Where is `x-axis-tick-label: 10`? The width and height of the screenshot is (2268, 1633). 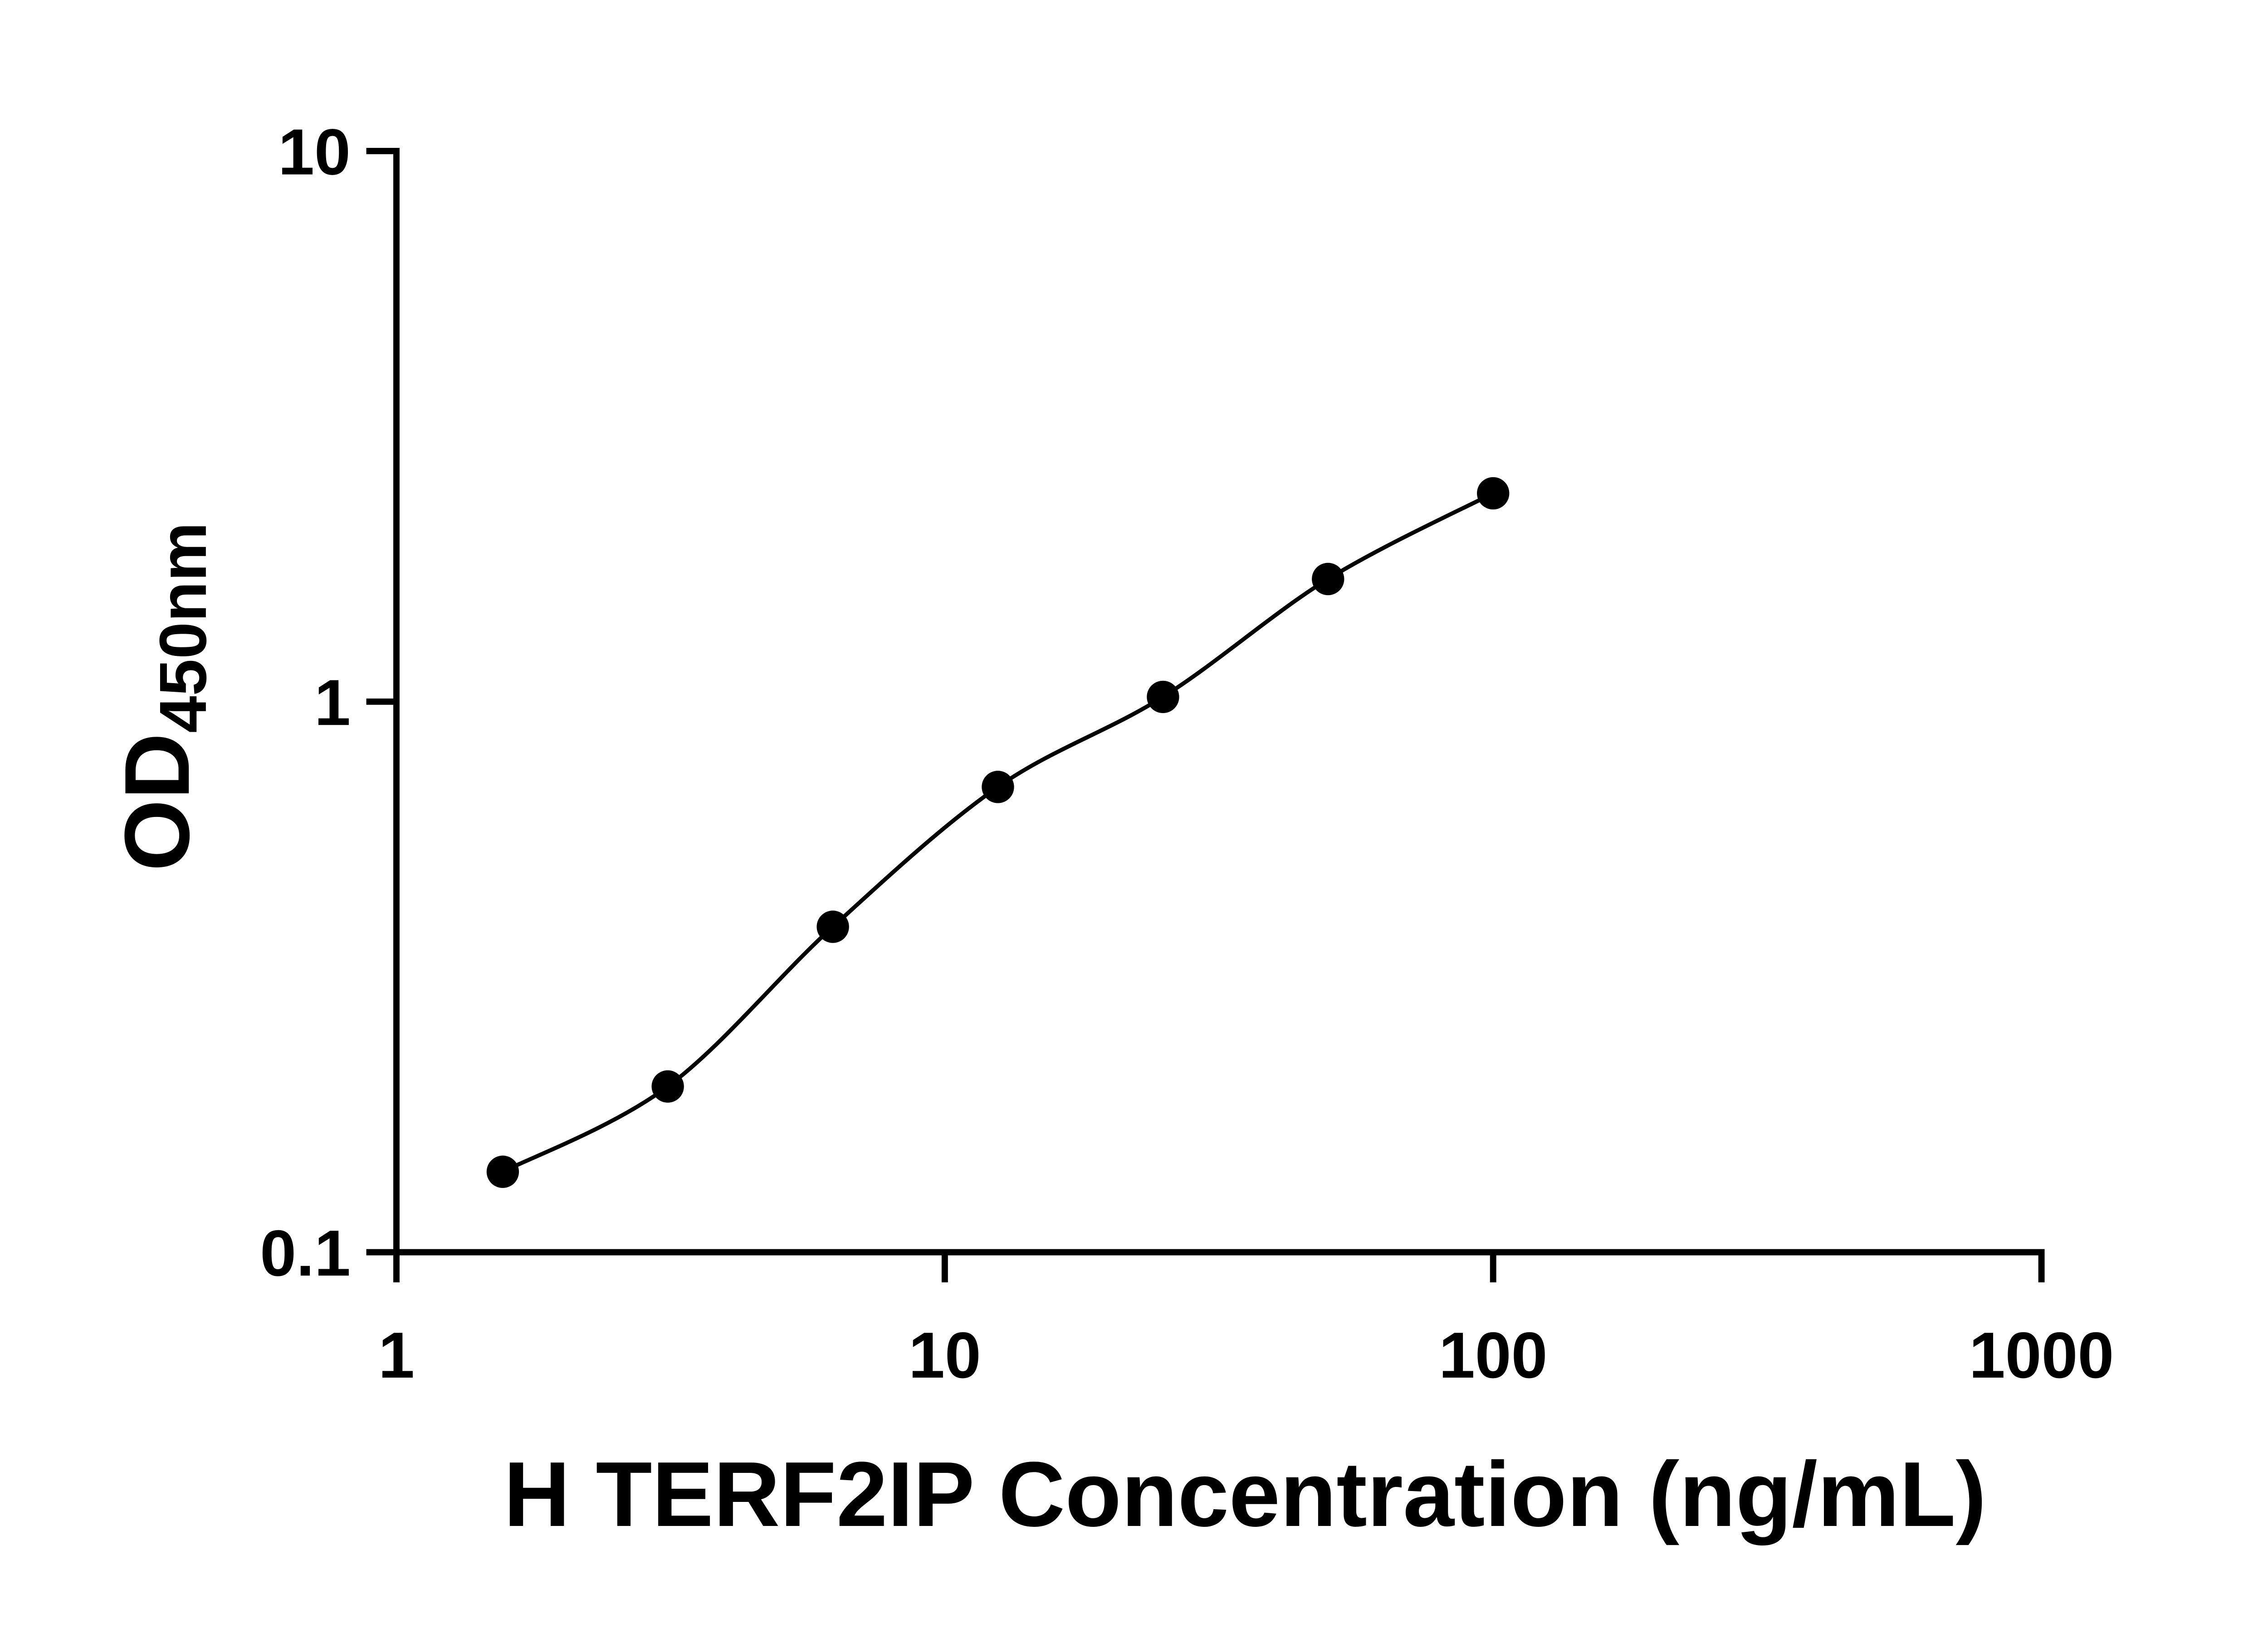 x-axis-tick-label: 10 is located at coordinates (945, 1355).